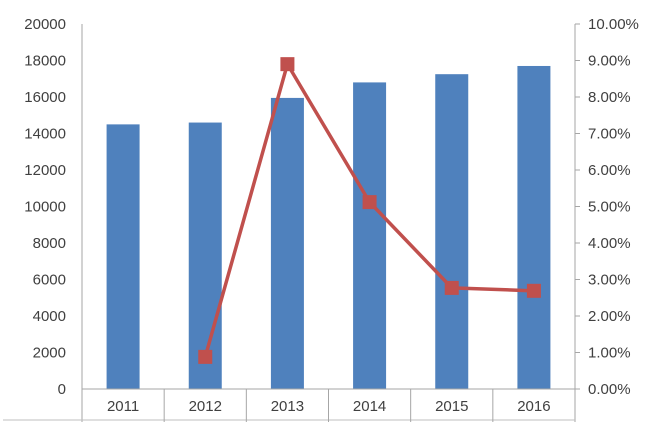 The width and height of the screenshot is (656, 426). Describe the element at coordinates (451, 406) in the screenshot. I see `category-label: 2015` at that location.